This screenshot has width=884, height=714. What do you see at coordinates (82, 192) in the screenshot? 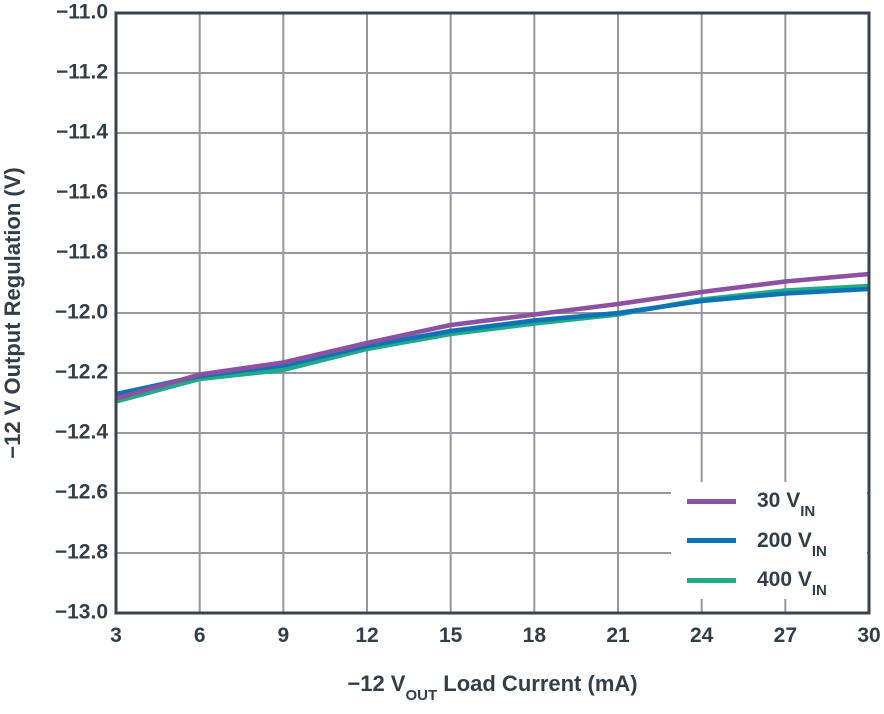
I see `y-tick-label: −11.6` at bounding box center [82, 192].